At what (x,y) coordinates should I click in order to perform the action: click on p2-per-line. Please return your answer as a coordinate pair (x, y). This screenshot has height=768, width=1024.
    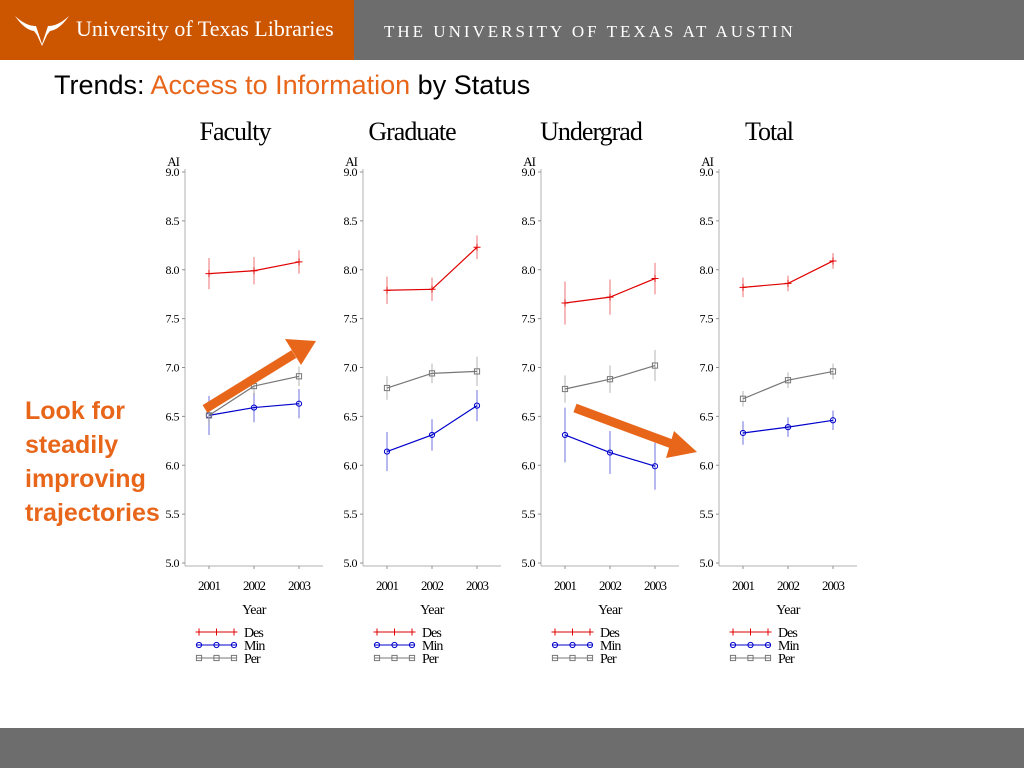
    Looking at the image, I should click on (432, 379).